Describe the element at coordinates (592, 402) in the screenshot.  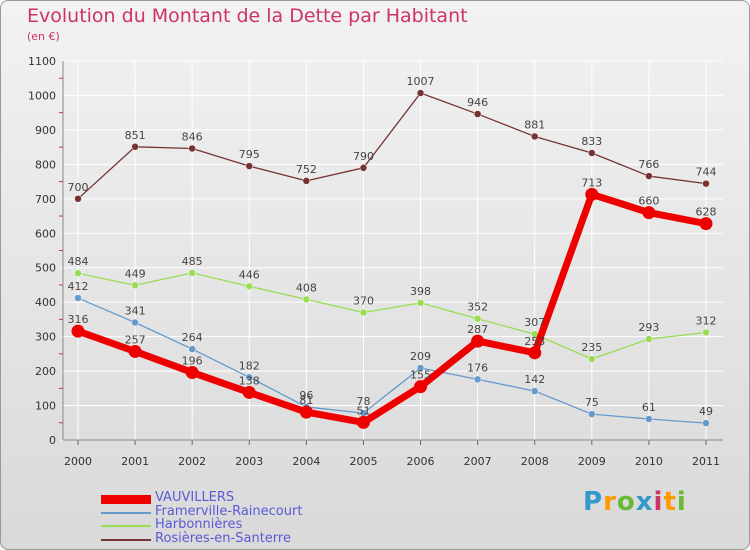
I see `data-label: 75` at that location.